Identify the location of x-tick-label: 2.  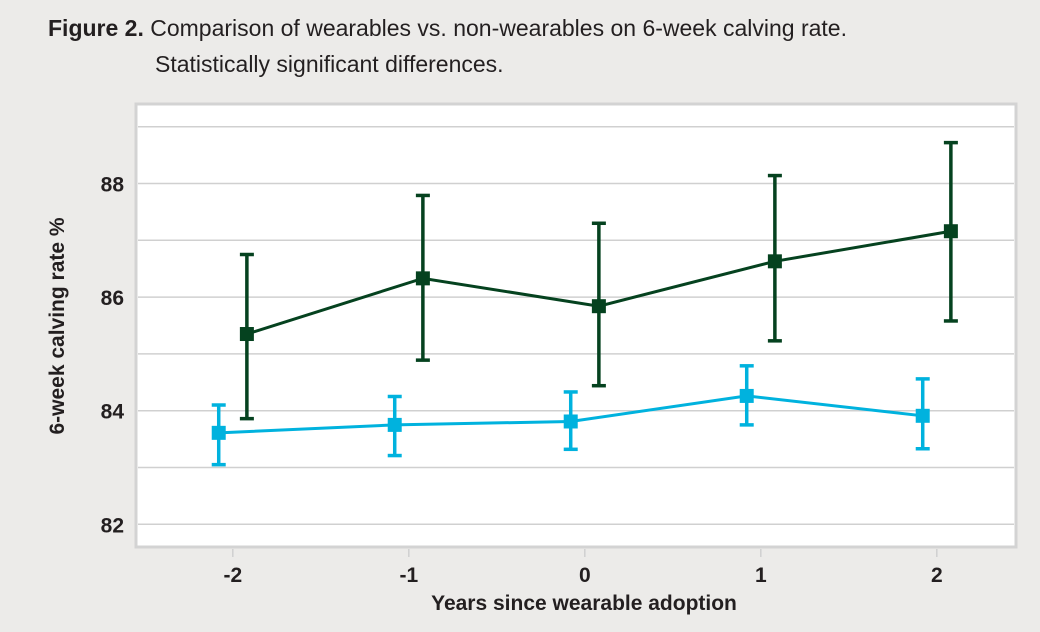
(937, 575).